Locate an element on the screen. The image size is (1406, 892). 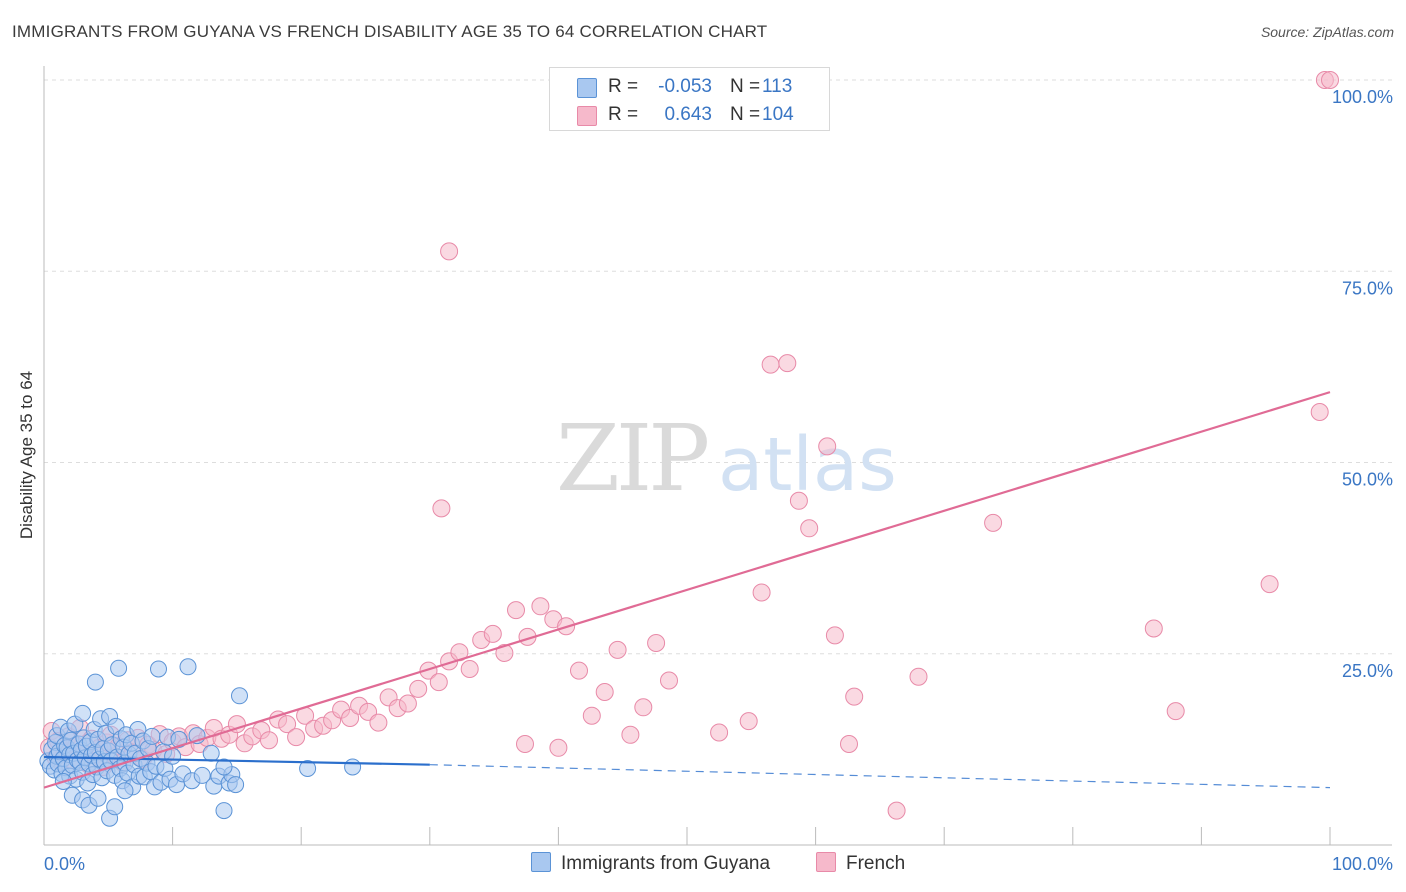
french-swatch is located at coordinates (587, 116).